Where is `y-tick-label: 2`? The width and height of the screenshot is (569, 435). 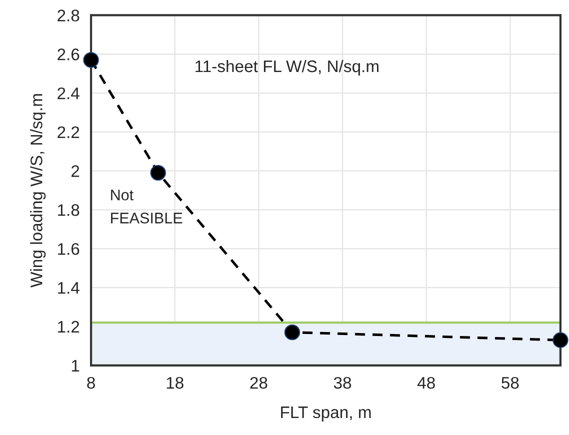 y-tick-label: 2 is located at coordinates (76, 171).